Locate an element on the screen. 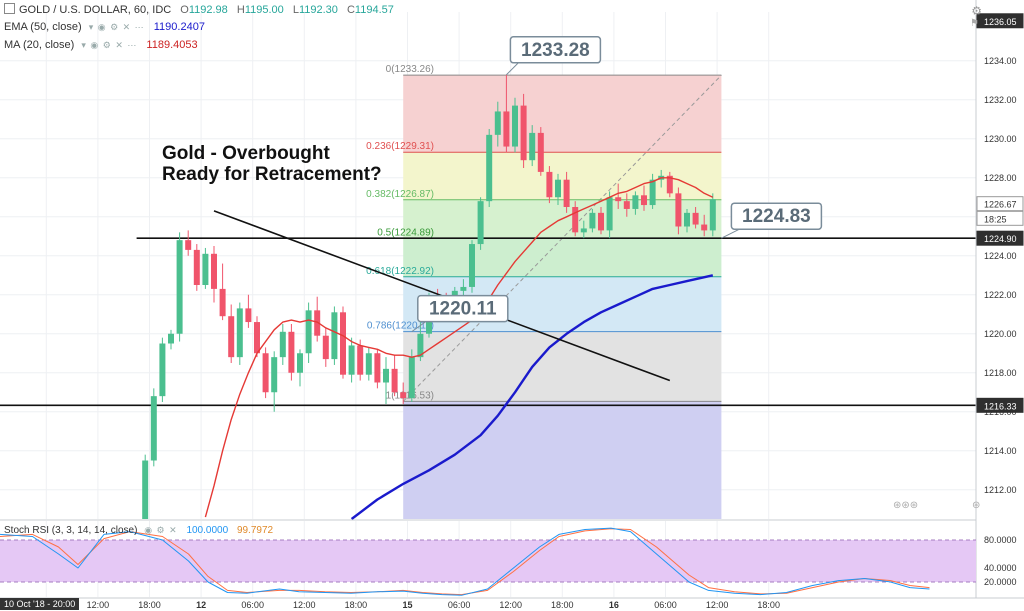 The width and height of the screenshot is (1024, 611). price-callout: 1224.83 is located at coordinates (772, 220).